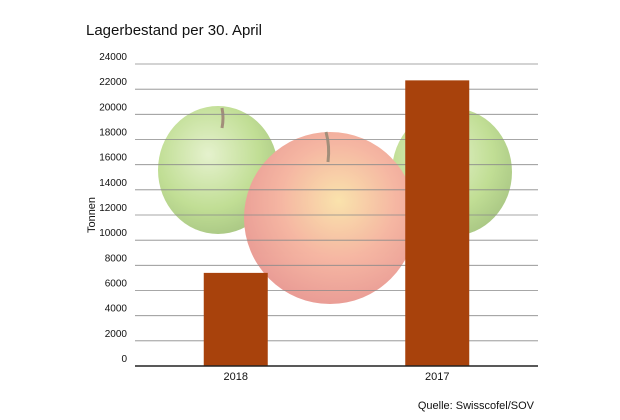 The height and width of the screenshot is (420, 620). I want to click on y-tick-label: 22000, so click(113, 82).